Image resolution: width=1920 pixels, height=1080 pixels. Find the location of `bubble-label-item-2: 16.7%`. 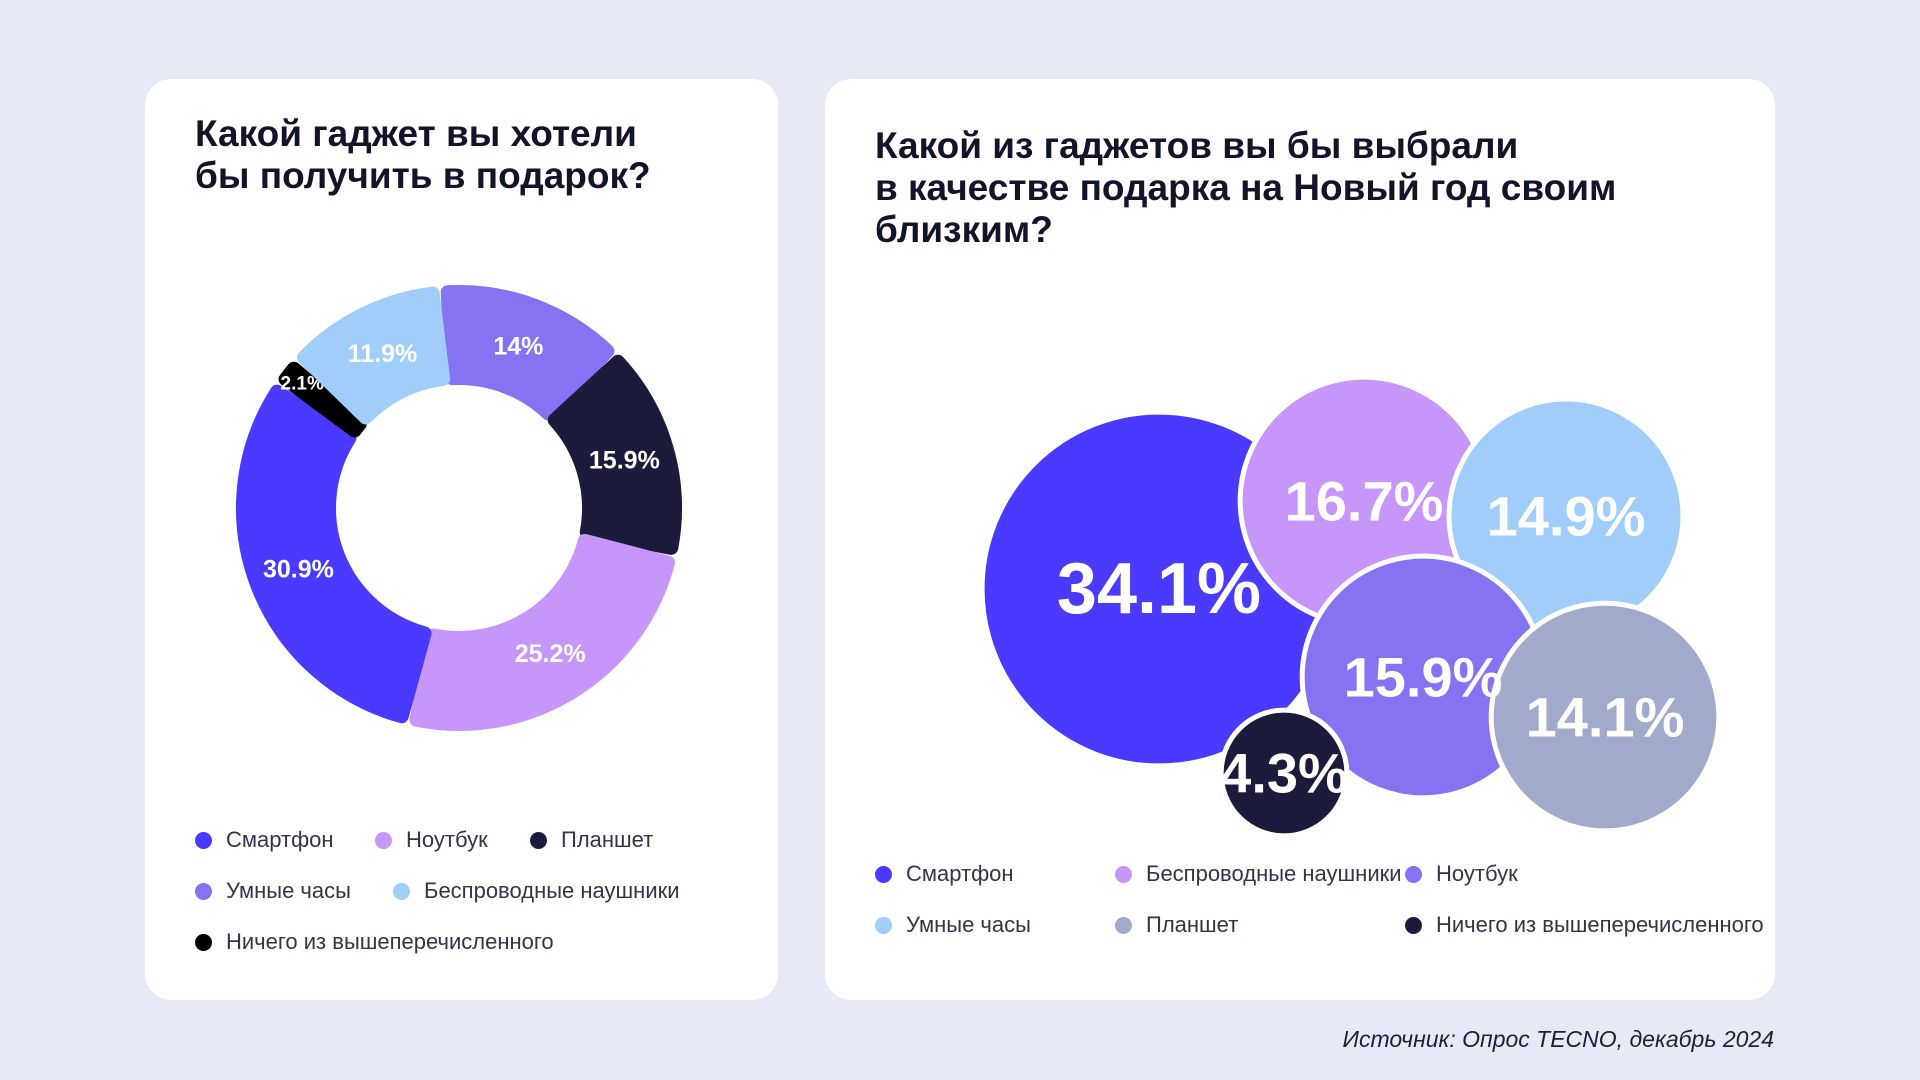

bubble-label-item-2: 16.7% is located at coordinates (1364, 501).